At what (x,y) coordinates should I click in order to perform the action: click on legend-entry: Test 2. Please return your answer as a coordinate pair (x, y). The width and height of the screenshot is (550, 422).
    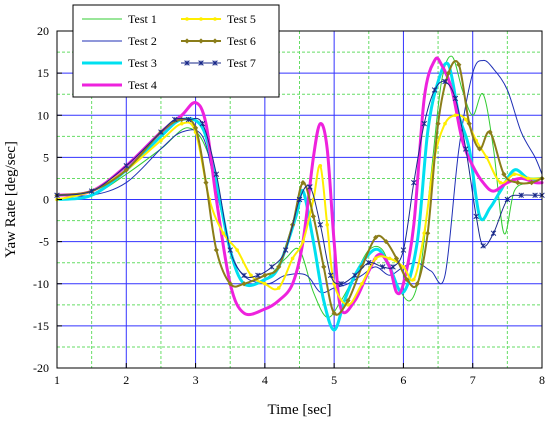
    Looking at the image, I should click on (119, 41).